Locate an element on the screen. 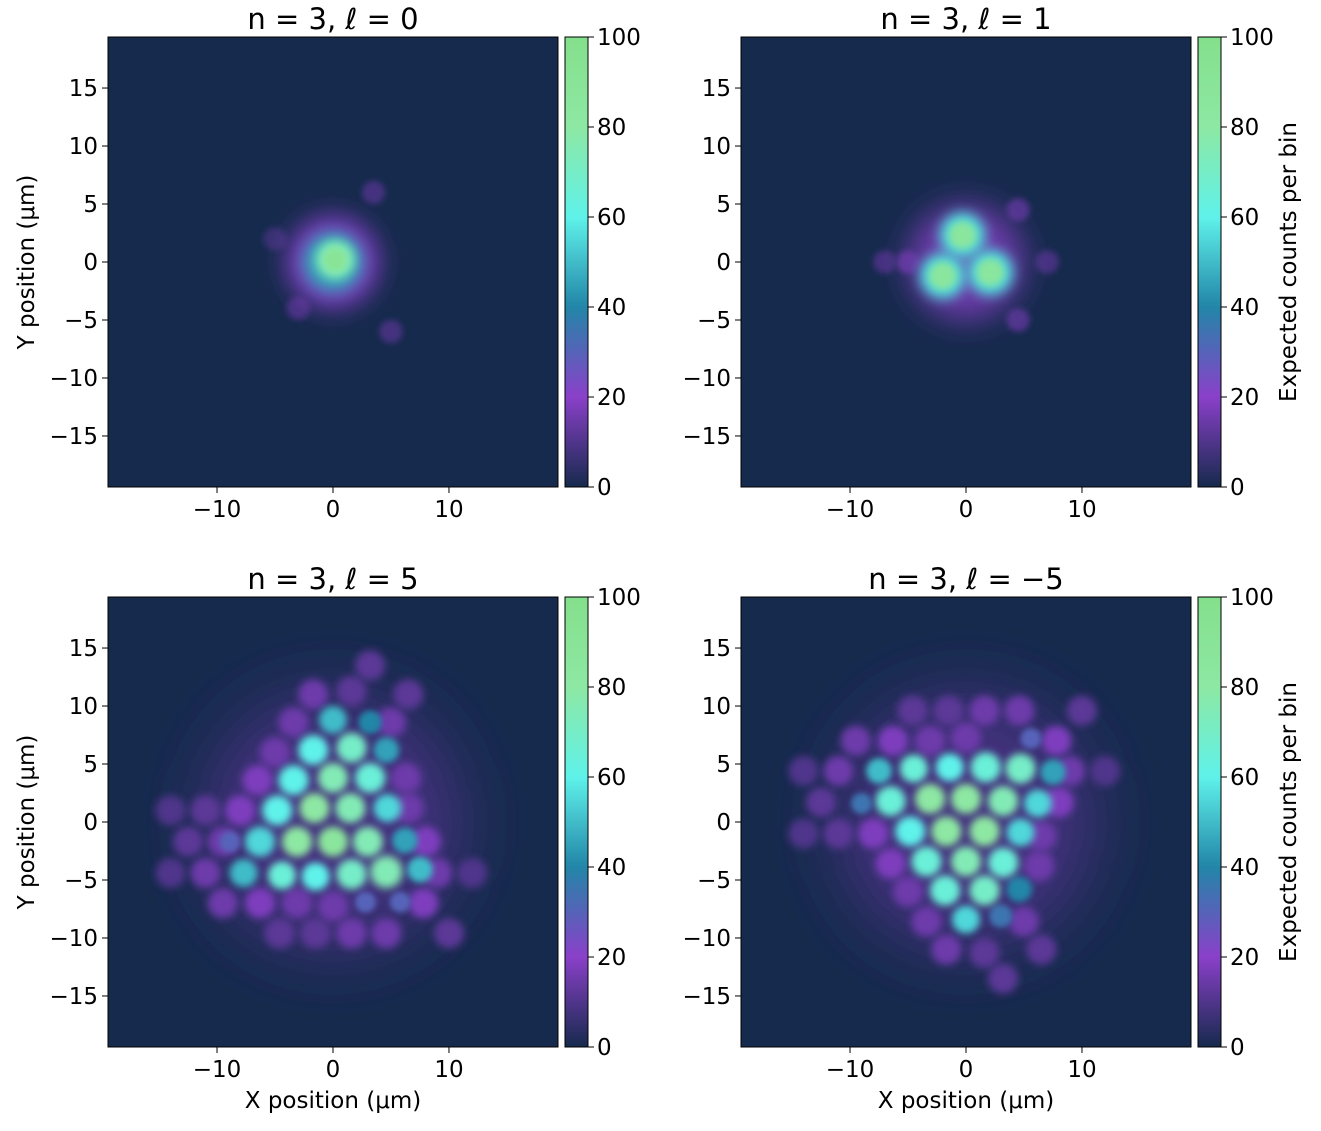 Image resolution: width=1321 pixels, height=1131 pixels. y-tick-label: 0 is located at coordinates (723, 263).